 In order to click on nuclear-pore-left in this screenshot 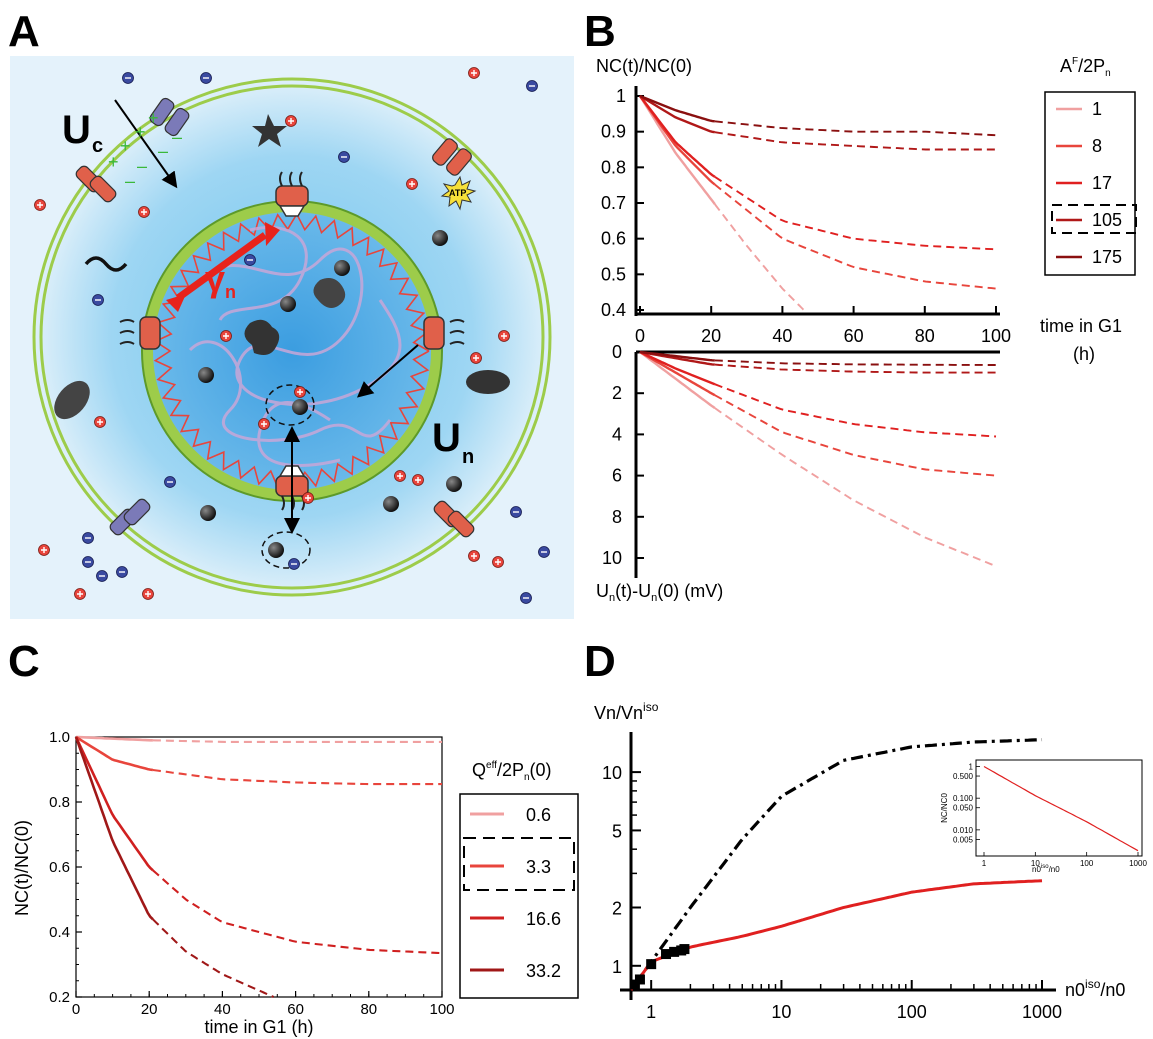, I will do `click(140, 333)`.